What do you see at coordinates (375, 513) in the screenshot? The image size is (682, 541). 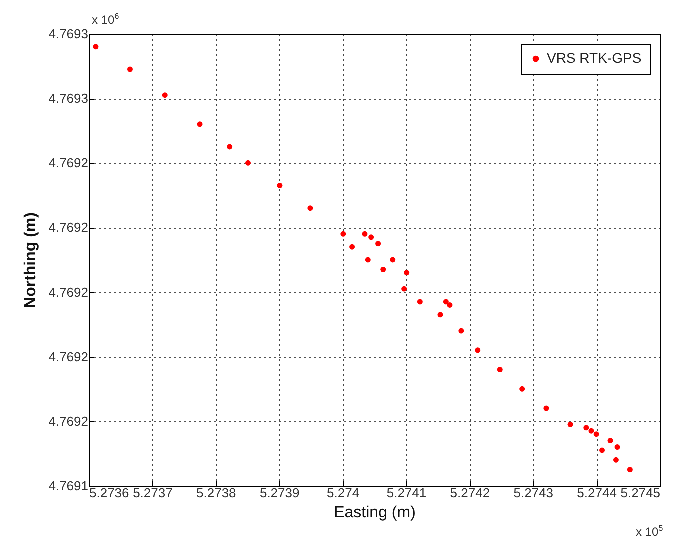 I see `x-axis-title: Easting (m)` at bounding box center [375, 513].